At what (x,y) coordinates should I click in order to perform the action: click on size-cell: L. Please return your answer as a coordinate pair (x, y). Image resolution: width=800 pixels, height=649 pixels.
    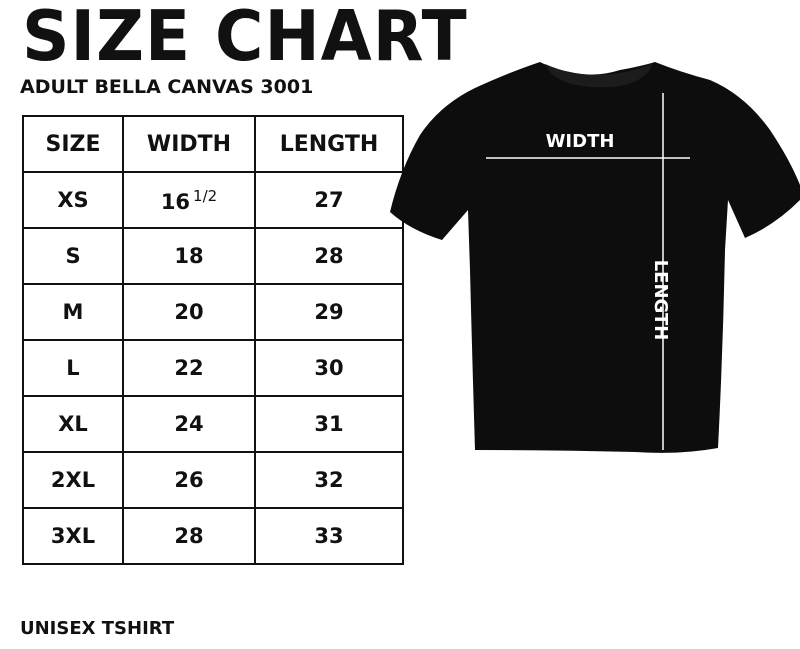
    Looking at the image, I should click on (73, 368).